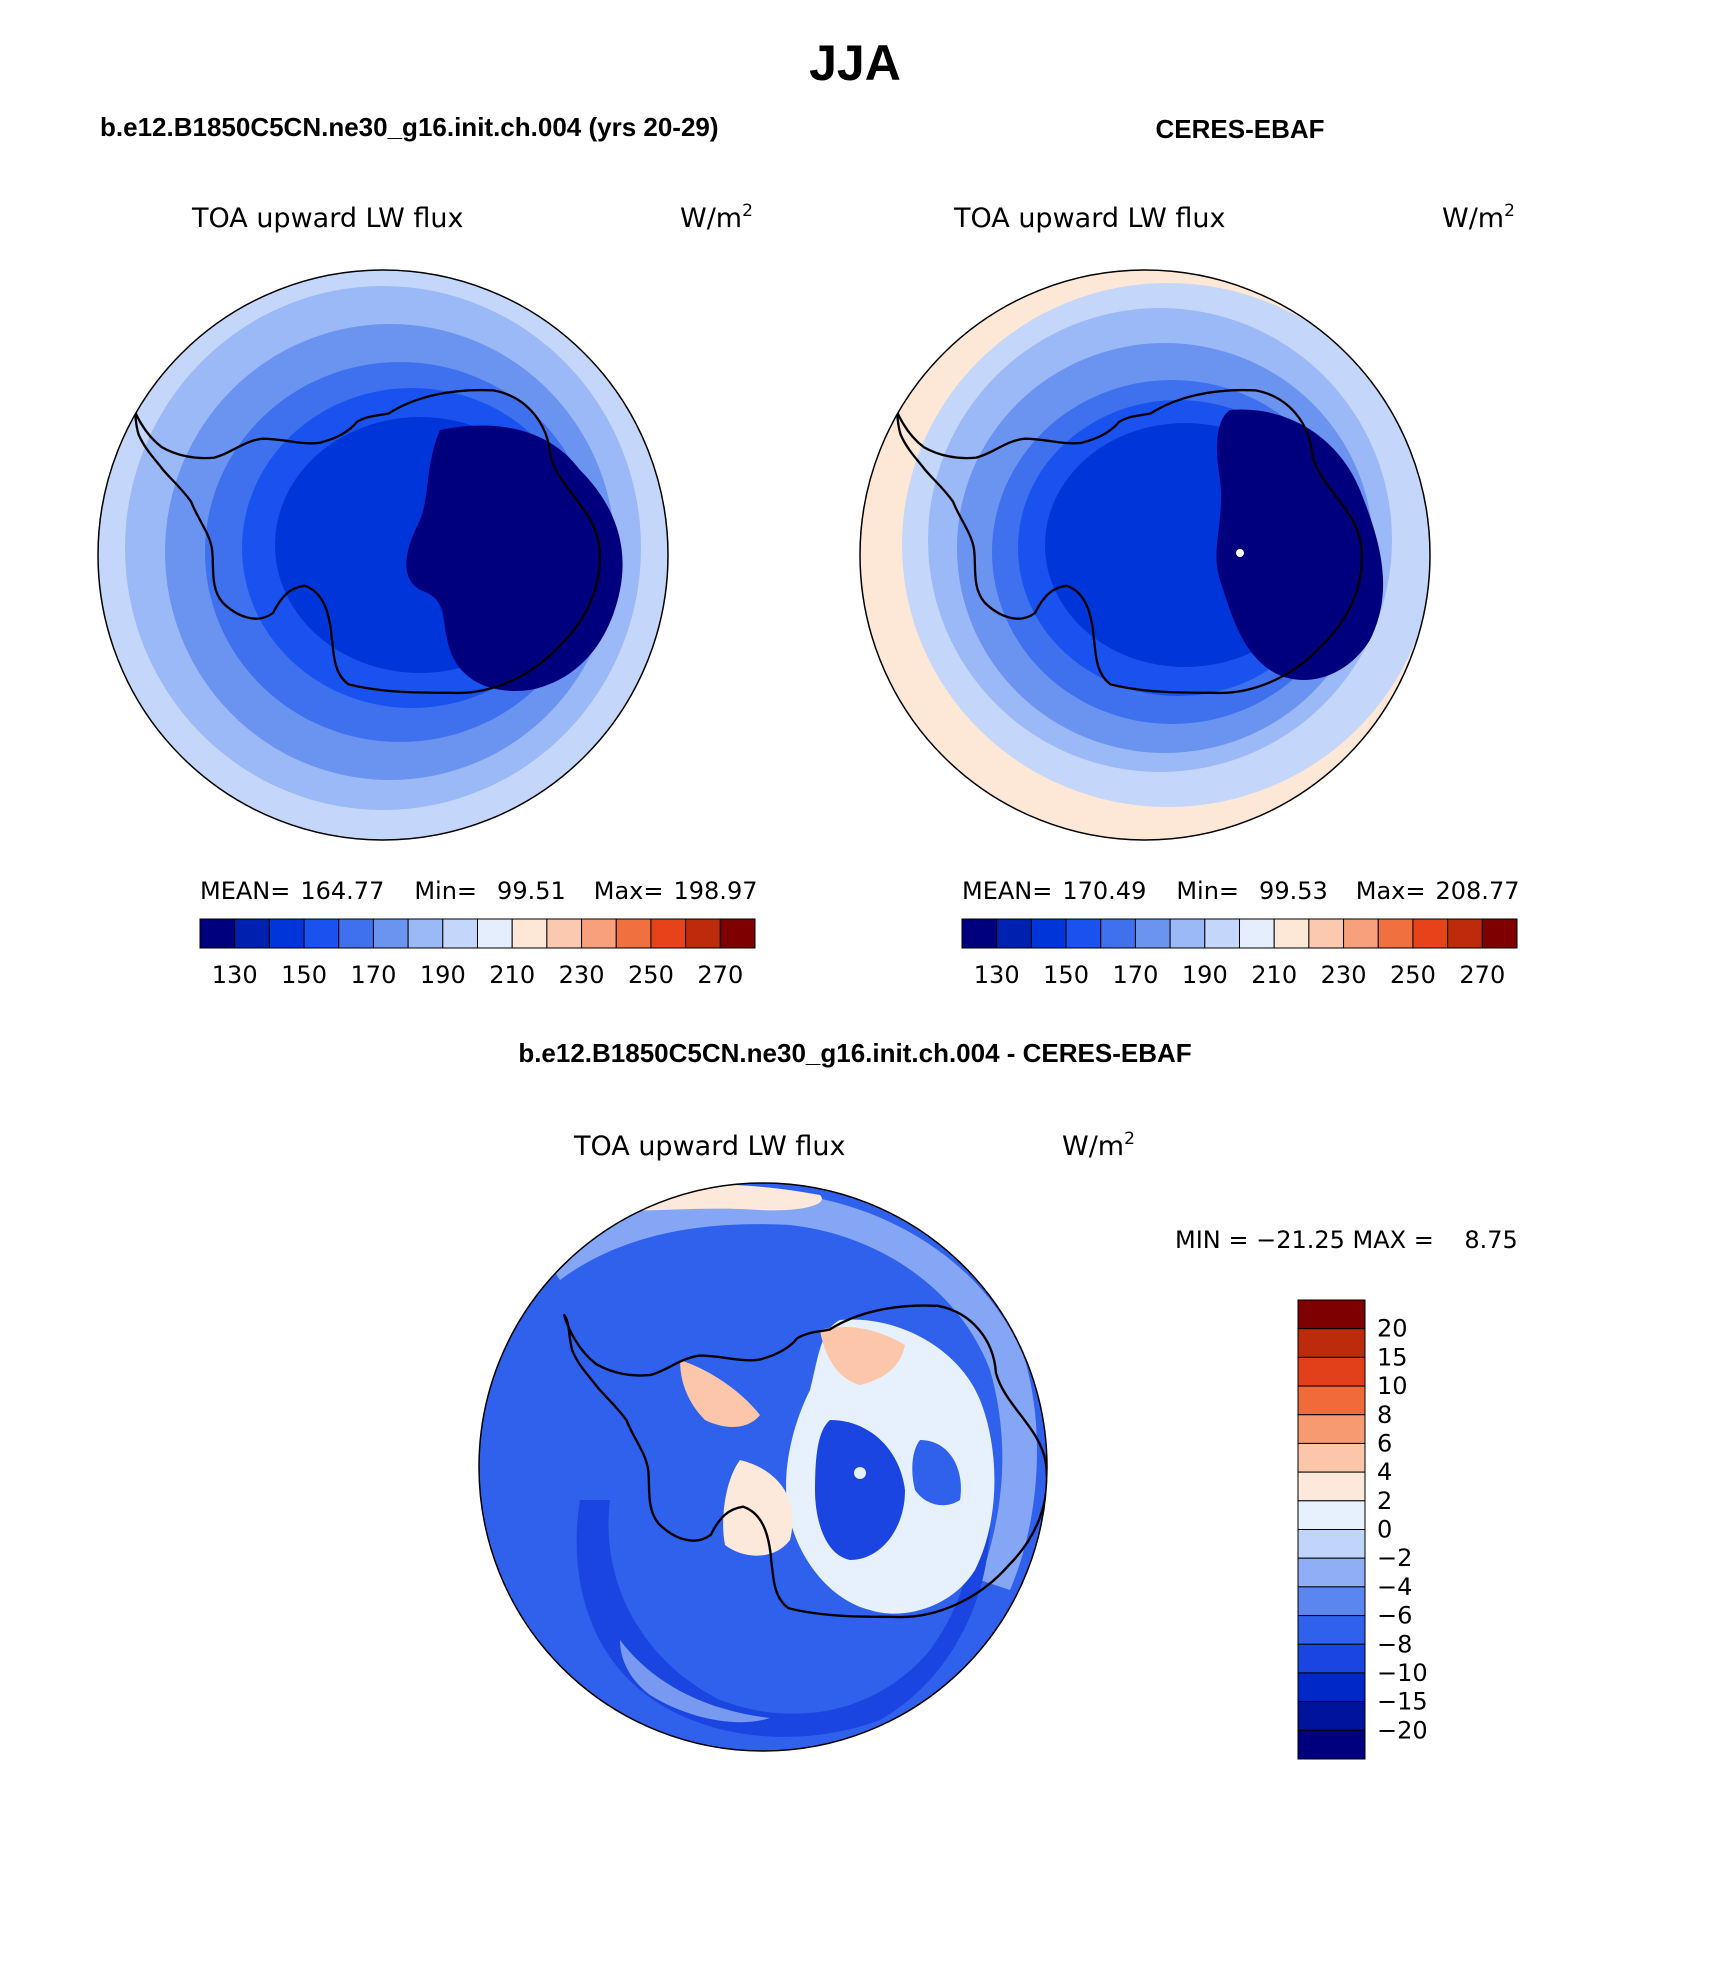  I want to click on diff-colorbar, so click(1331, 1529).